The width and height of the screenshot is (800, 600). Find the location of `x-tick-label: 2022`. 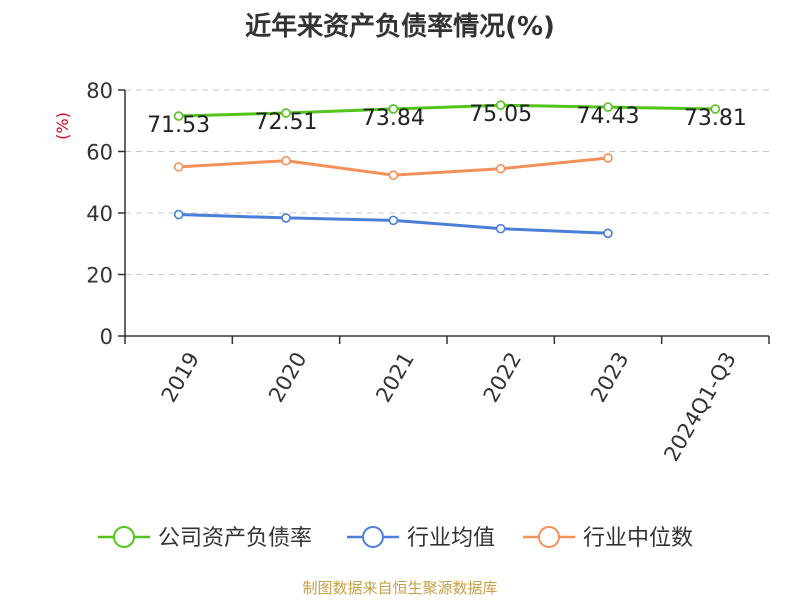

x-tick-label: 2022 is located at coordinates (503, 377).